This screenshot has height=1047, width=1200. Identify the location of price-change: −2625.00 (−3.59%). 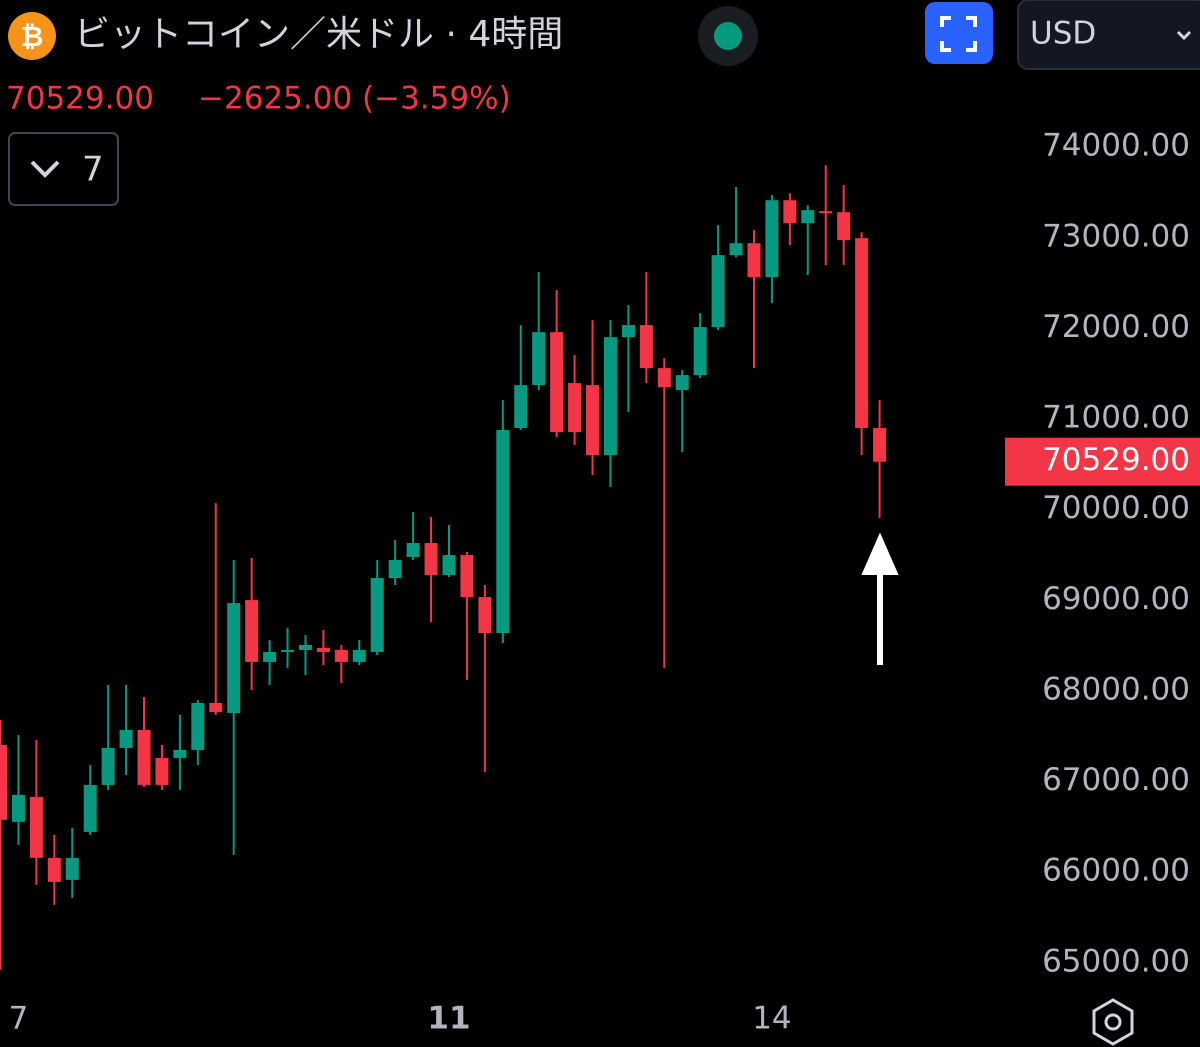
(354, 99).